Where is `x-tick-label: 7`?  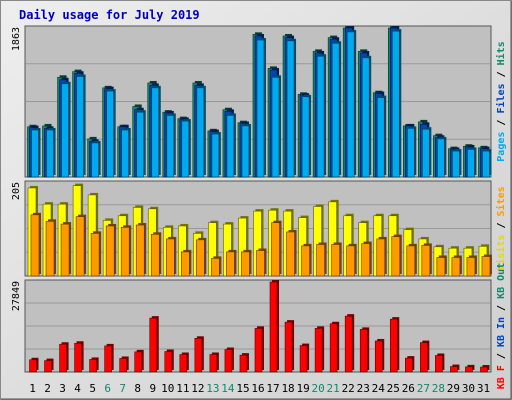 x-tick-label: 7 is located at coordinates (122, 388).